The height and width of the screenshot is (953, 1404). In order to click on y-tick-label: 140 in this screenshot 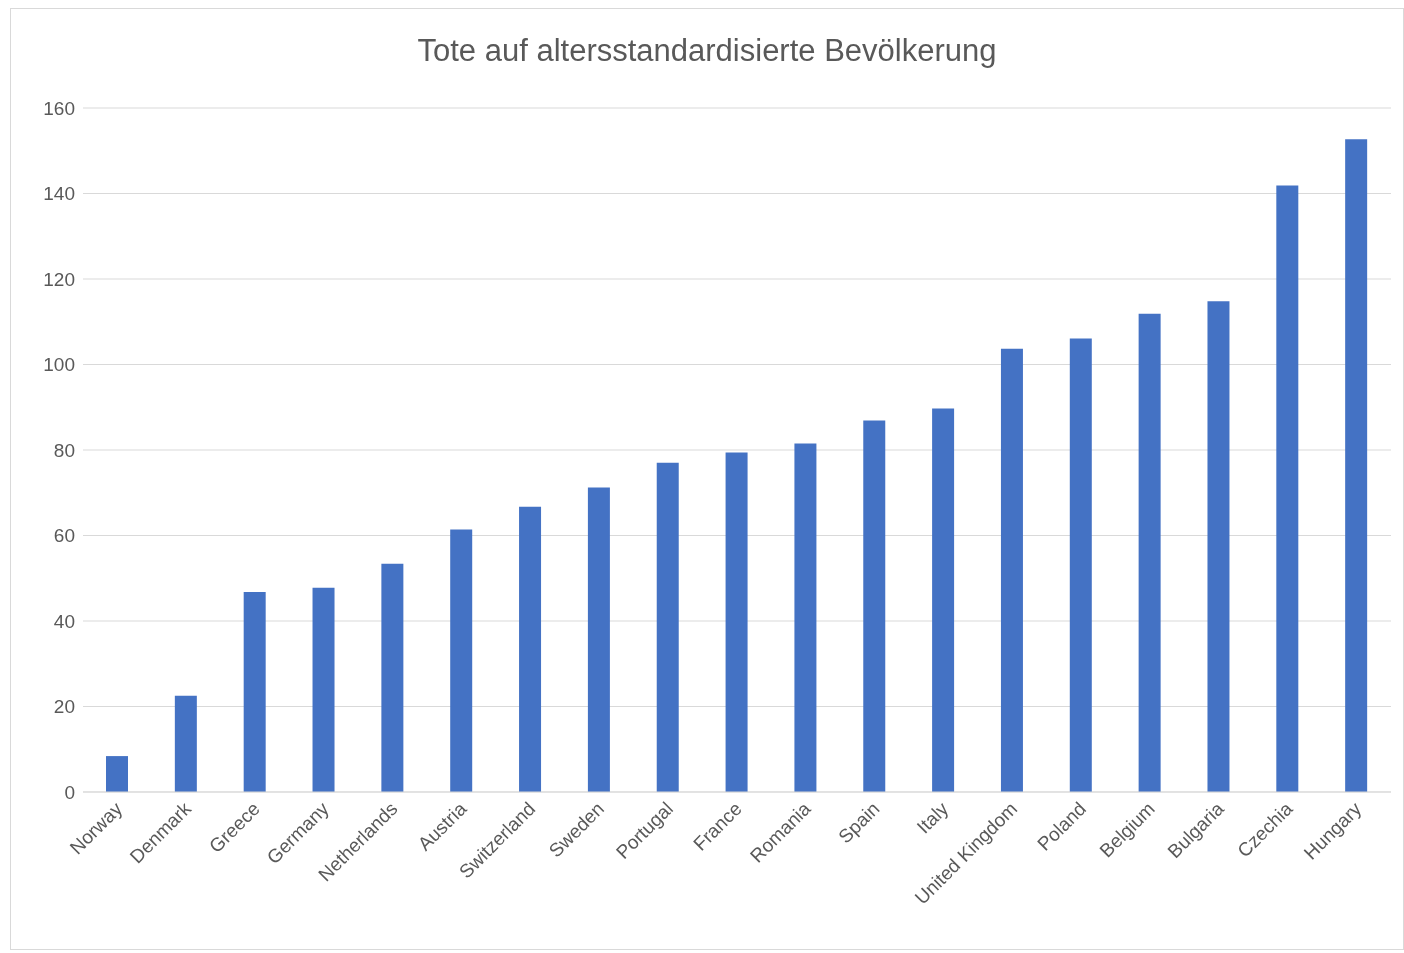, I will do `click(59, 194)`.